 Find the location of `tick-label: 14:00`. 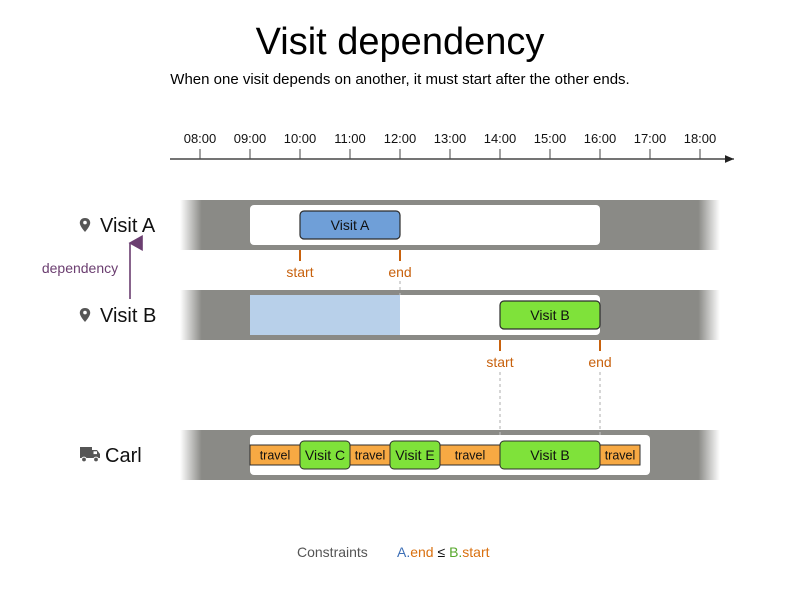

tick-label: 14:00 is located at coordinates (500, 138).